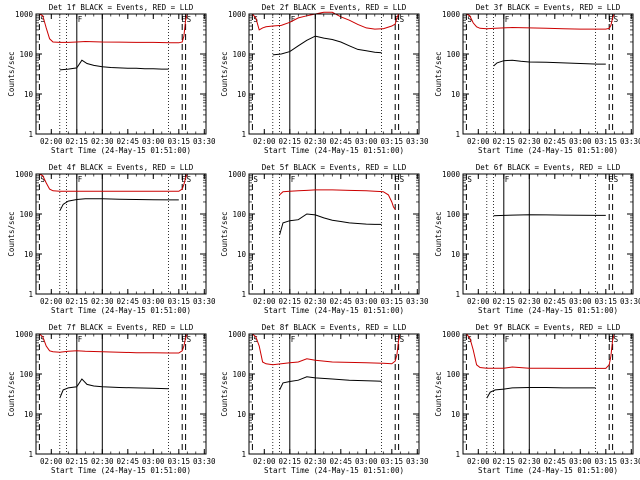 This screenshot has width=640, height=480. Describe the element at coordinates (548, 167) in the screenshot. I see `panel-title: Det 6f BLACK = Events, RED = LLD` at that location.